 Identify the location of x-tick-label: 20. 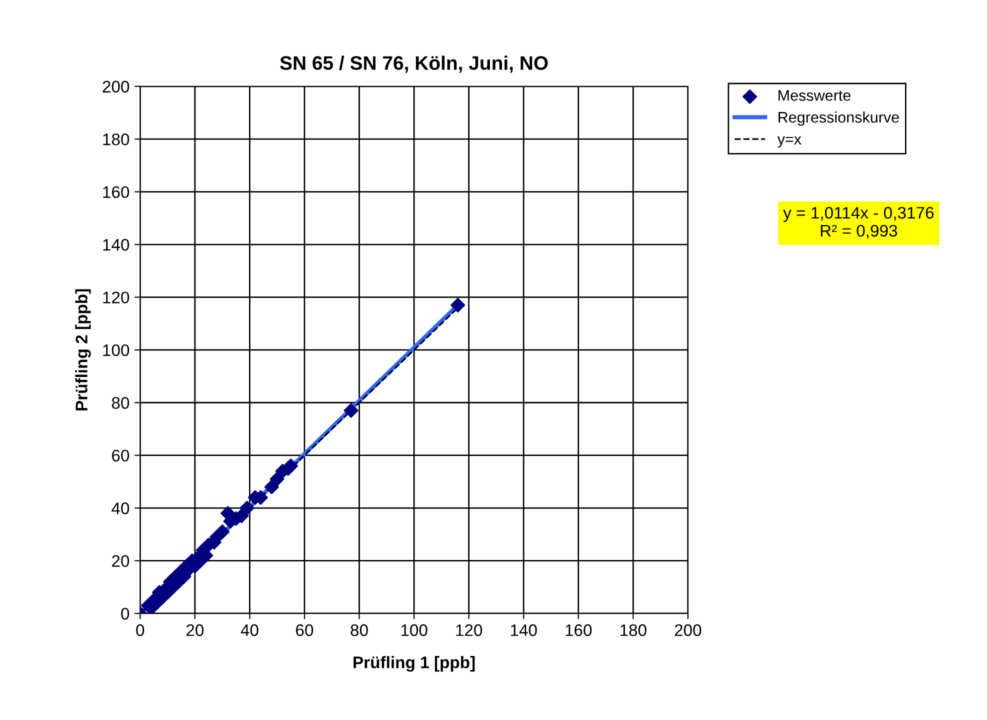
(195, 630).